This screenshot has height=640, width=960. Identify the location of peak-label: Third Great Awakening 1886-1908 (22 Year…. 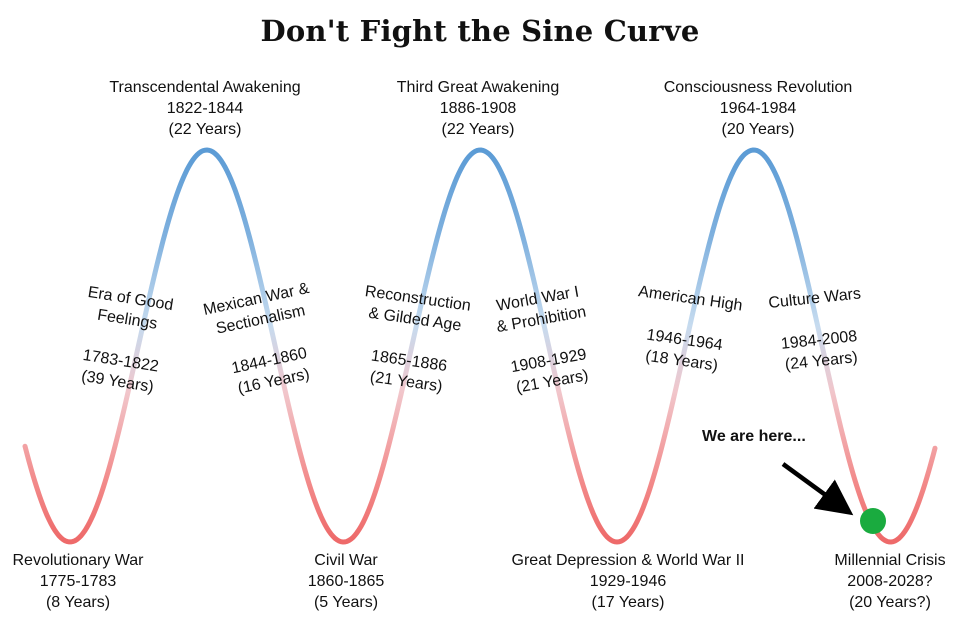
(478, 108).